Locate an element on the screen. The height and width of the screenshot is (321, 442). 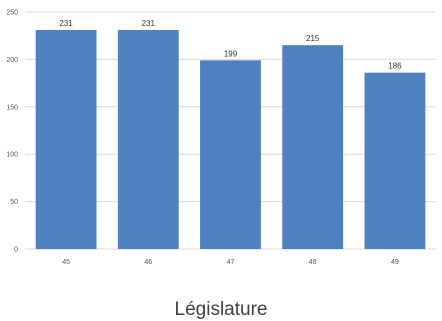
y-tick-label: 250 is located at coordinates (12, 13).